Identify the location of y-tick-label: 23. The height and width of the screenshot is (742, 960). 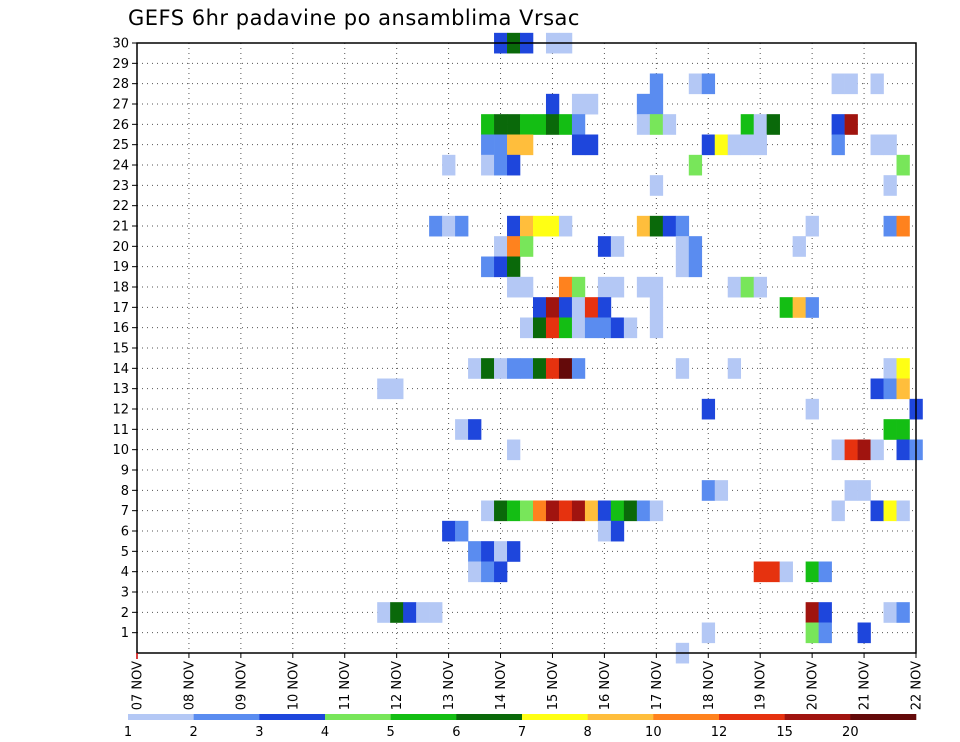
(120, 186).